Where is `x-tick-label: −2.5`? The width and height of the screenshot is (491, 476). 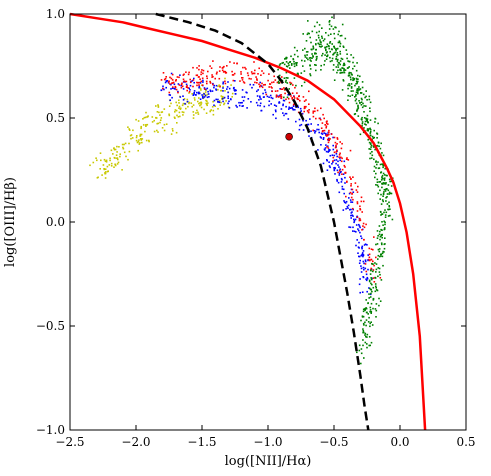
x-tick-label: −2.5 is located at coordinates (69, 442).